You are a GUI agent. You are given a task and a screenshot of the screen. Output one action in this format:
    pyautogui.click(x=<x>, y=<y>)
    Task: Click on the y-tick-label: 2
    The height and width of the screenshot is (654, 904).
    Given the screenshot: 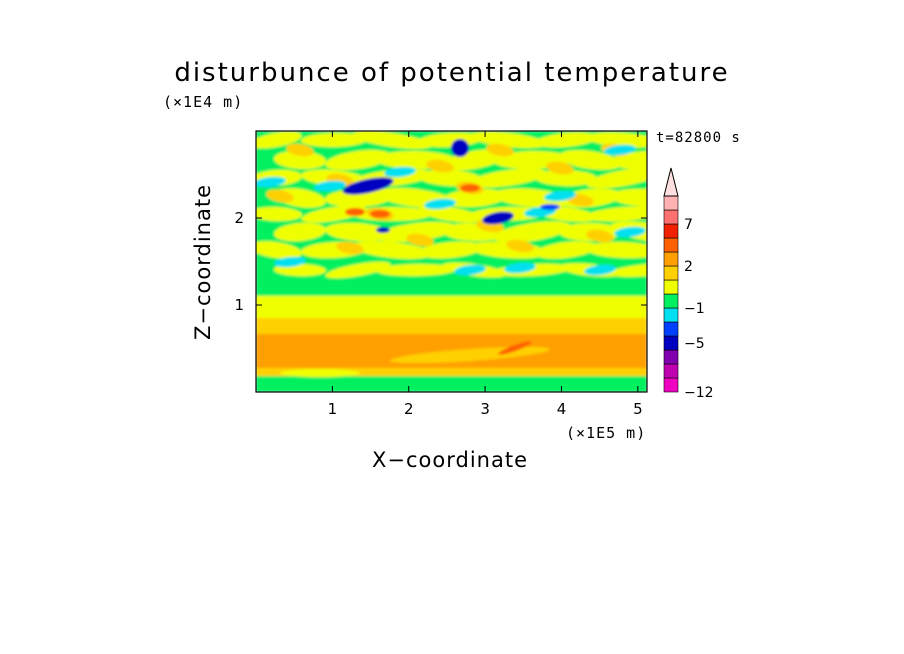 What is the action you would take?
    pyautogui.click(x=239, y=218)
    